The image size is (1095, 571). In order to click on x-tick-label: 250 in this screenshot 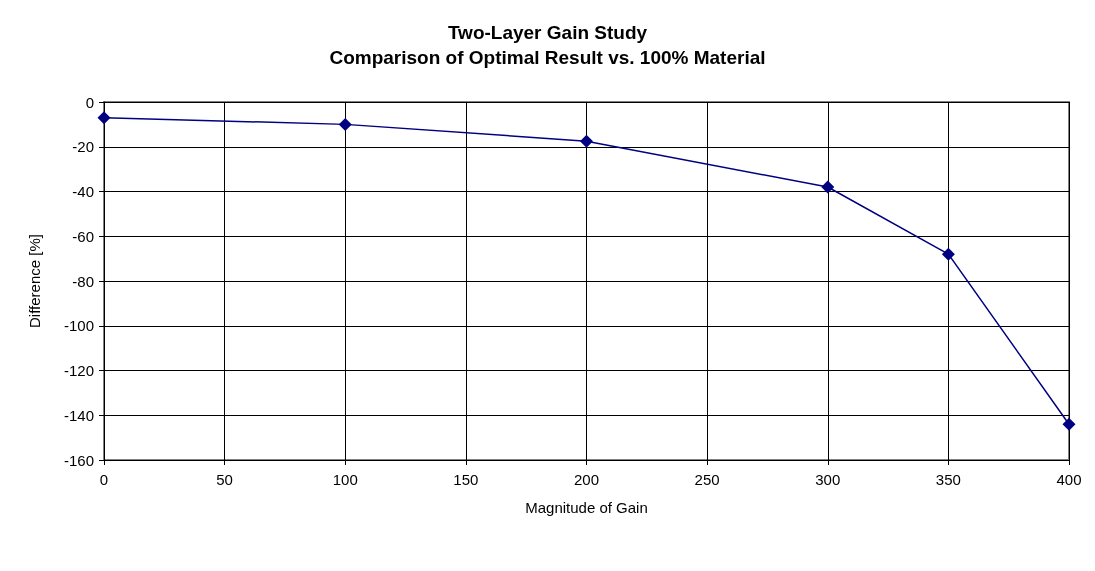, I will do `click(707, 479)`.